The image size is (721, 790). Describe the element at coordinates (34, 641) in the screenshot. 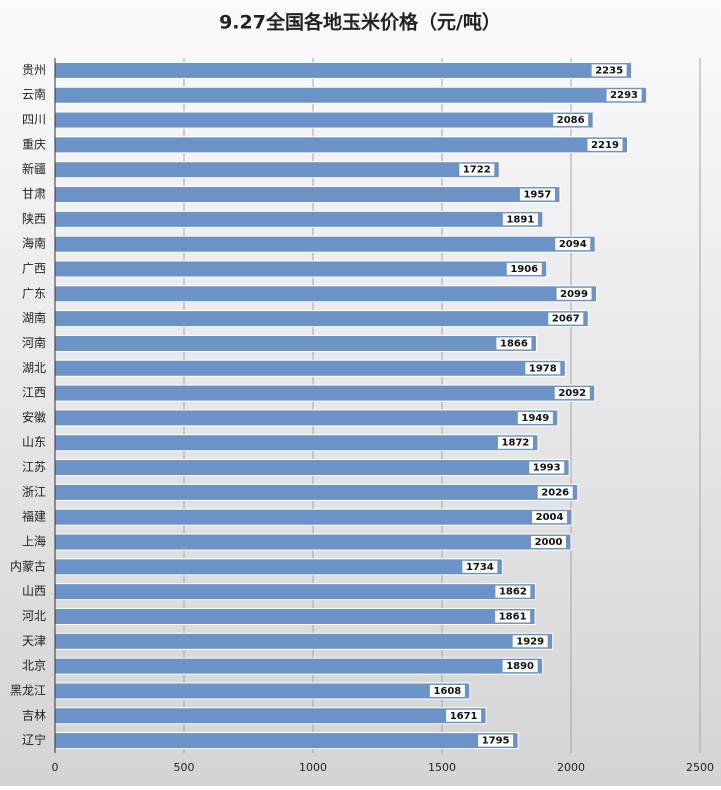

I see `y-tick-label: 天津` at that location.